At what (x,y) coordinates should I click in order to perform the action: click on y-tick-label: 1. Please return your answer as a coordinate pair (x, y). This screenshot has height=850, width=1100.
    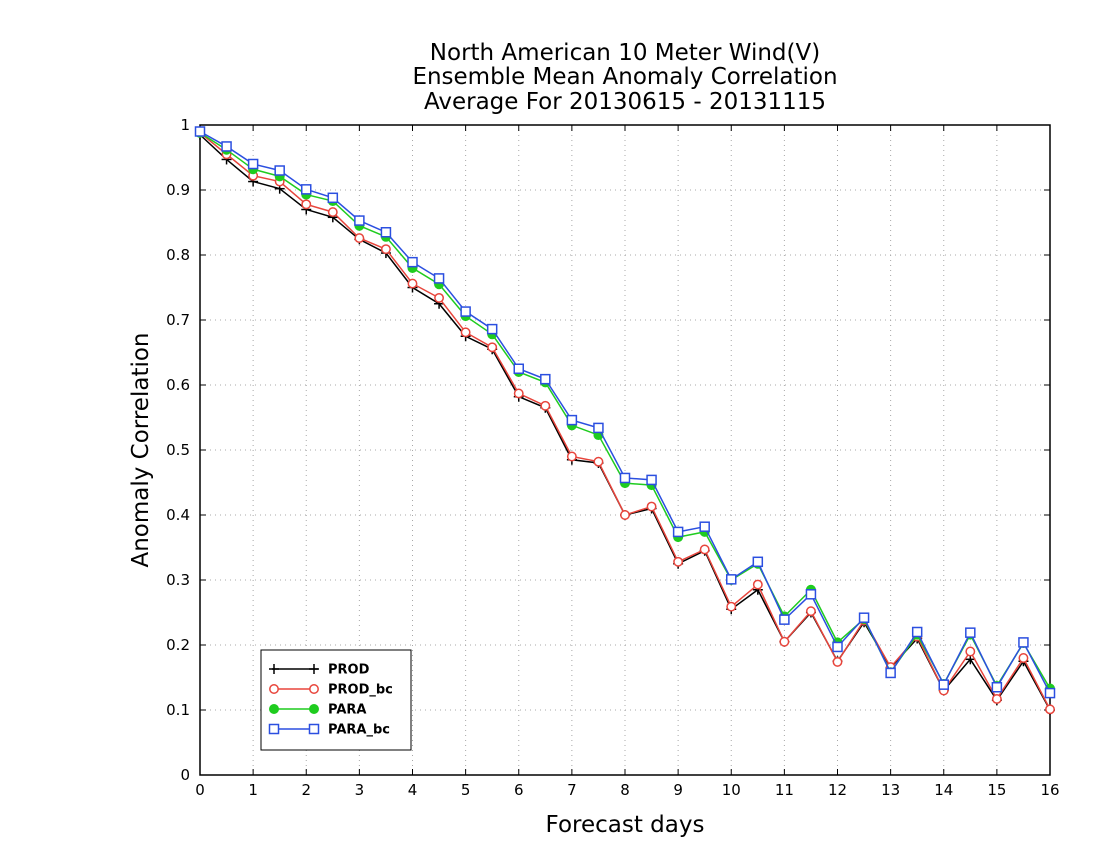
    Looking at the image, I should click on (185, 125).